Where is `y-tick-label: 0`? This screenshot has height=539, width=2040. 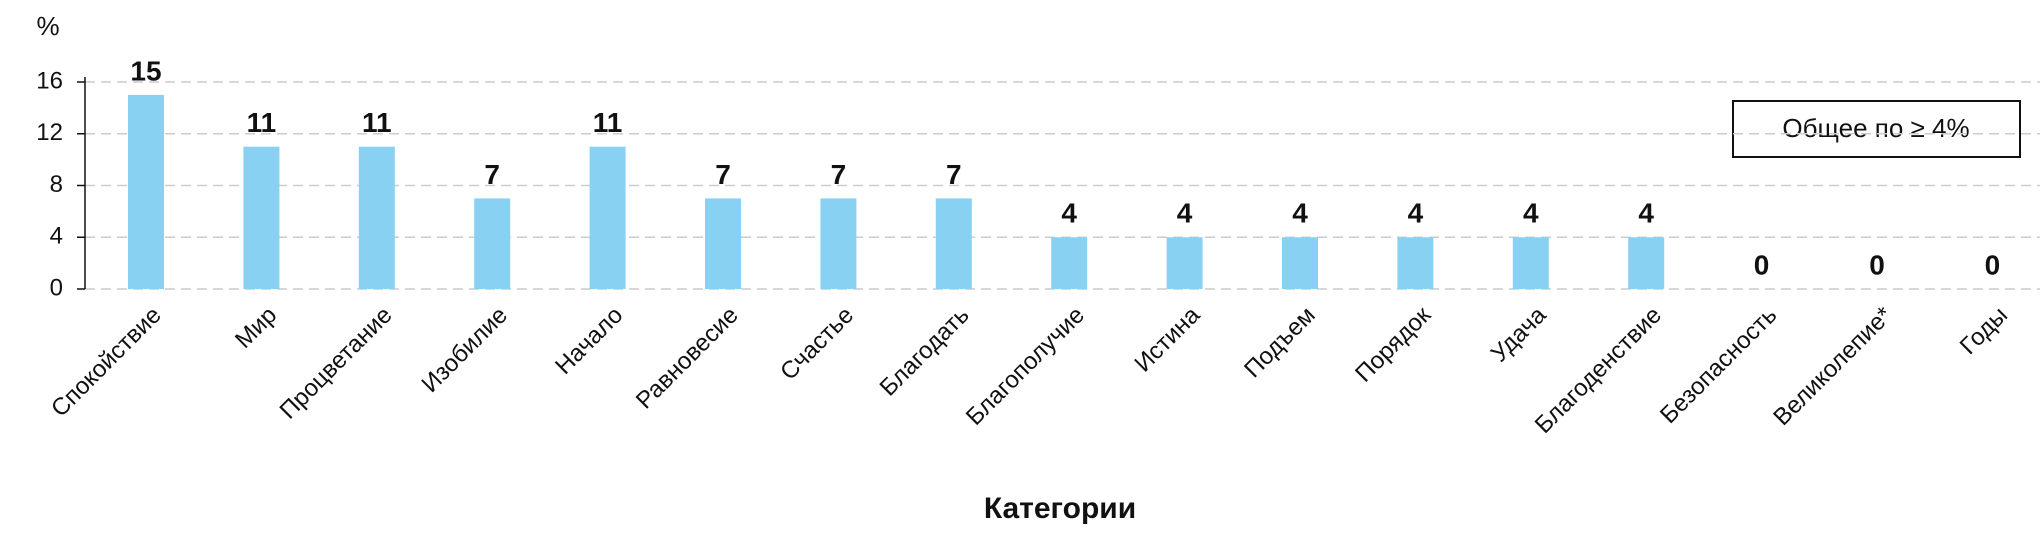
y-tick-label: 0 is located at coordinates (56, 287).